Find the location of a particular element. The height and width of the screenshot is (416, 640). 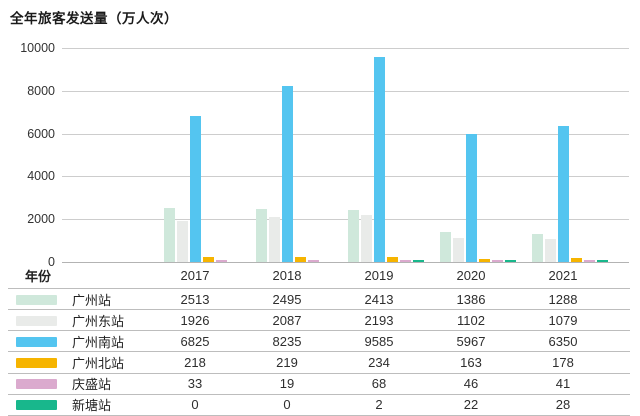

value-cell: 28 is located at coordinates (563, 405).